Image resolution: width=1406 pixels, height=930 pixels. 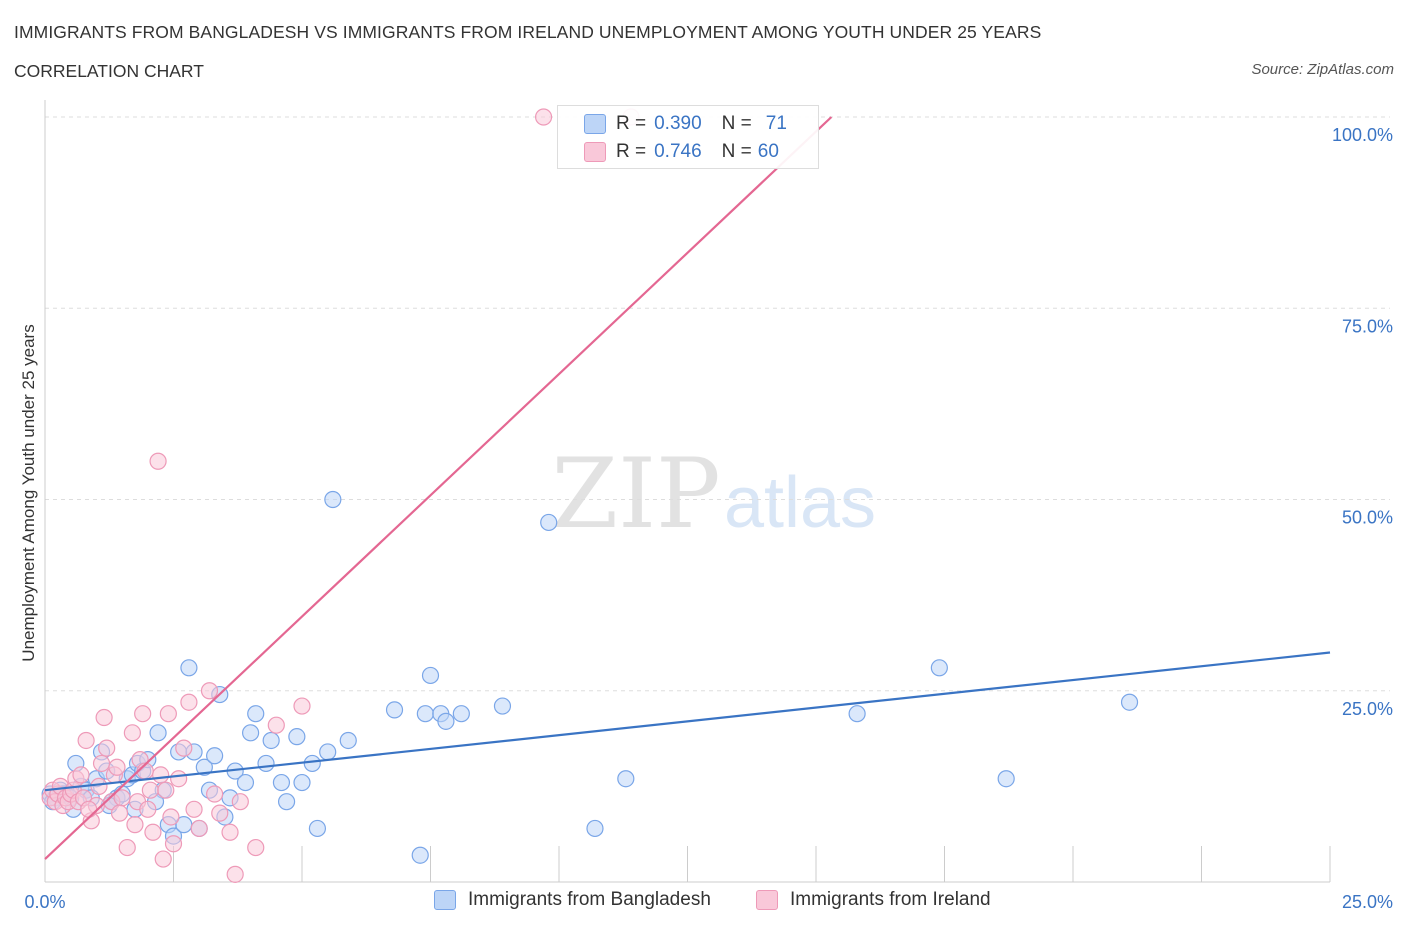 I want to click on legend-n-label: N =, so click(x=736, y=123).